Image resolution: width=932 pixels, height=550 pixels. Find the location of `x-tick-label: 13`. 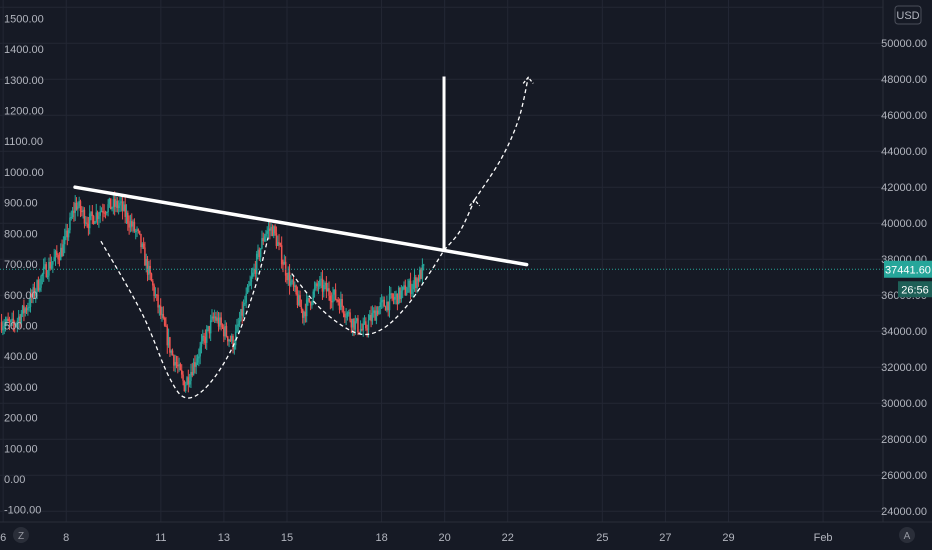

x-tick-label: 13 is located at coordinates (224, 538).